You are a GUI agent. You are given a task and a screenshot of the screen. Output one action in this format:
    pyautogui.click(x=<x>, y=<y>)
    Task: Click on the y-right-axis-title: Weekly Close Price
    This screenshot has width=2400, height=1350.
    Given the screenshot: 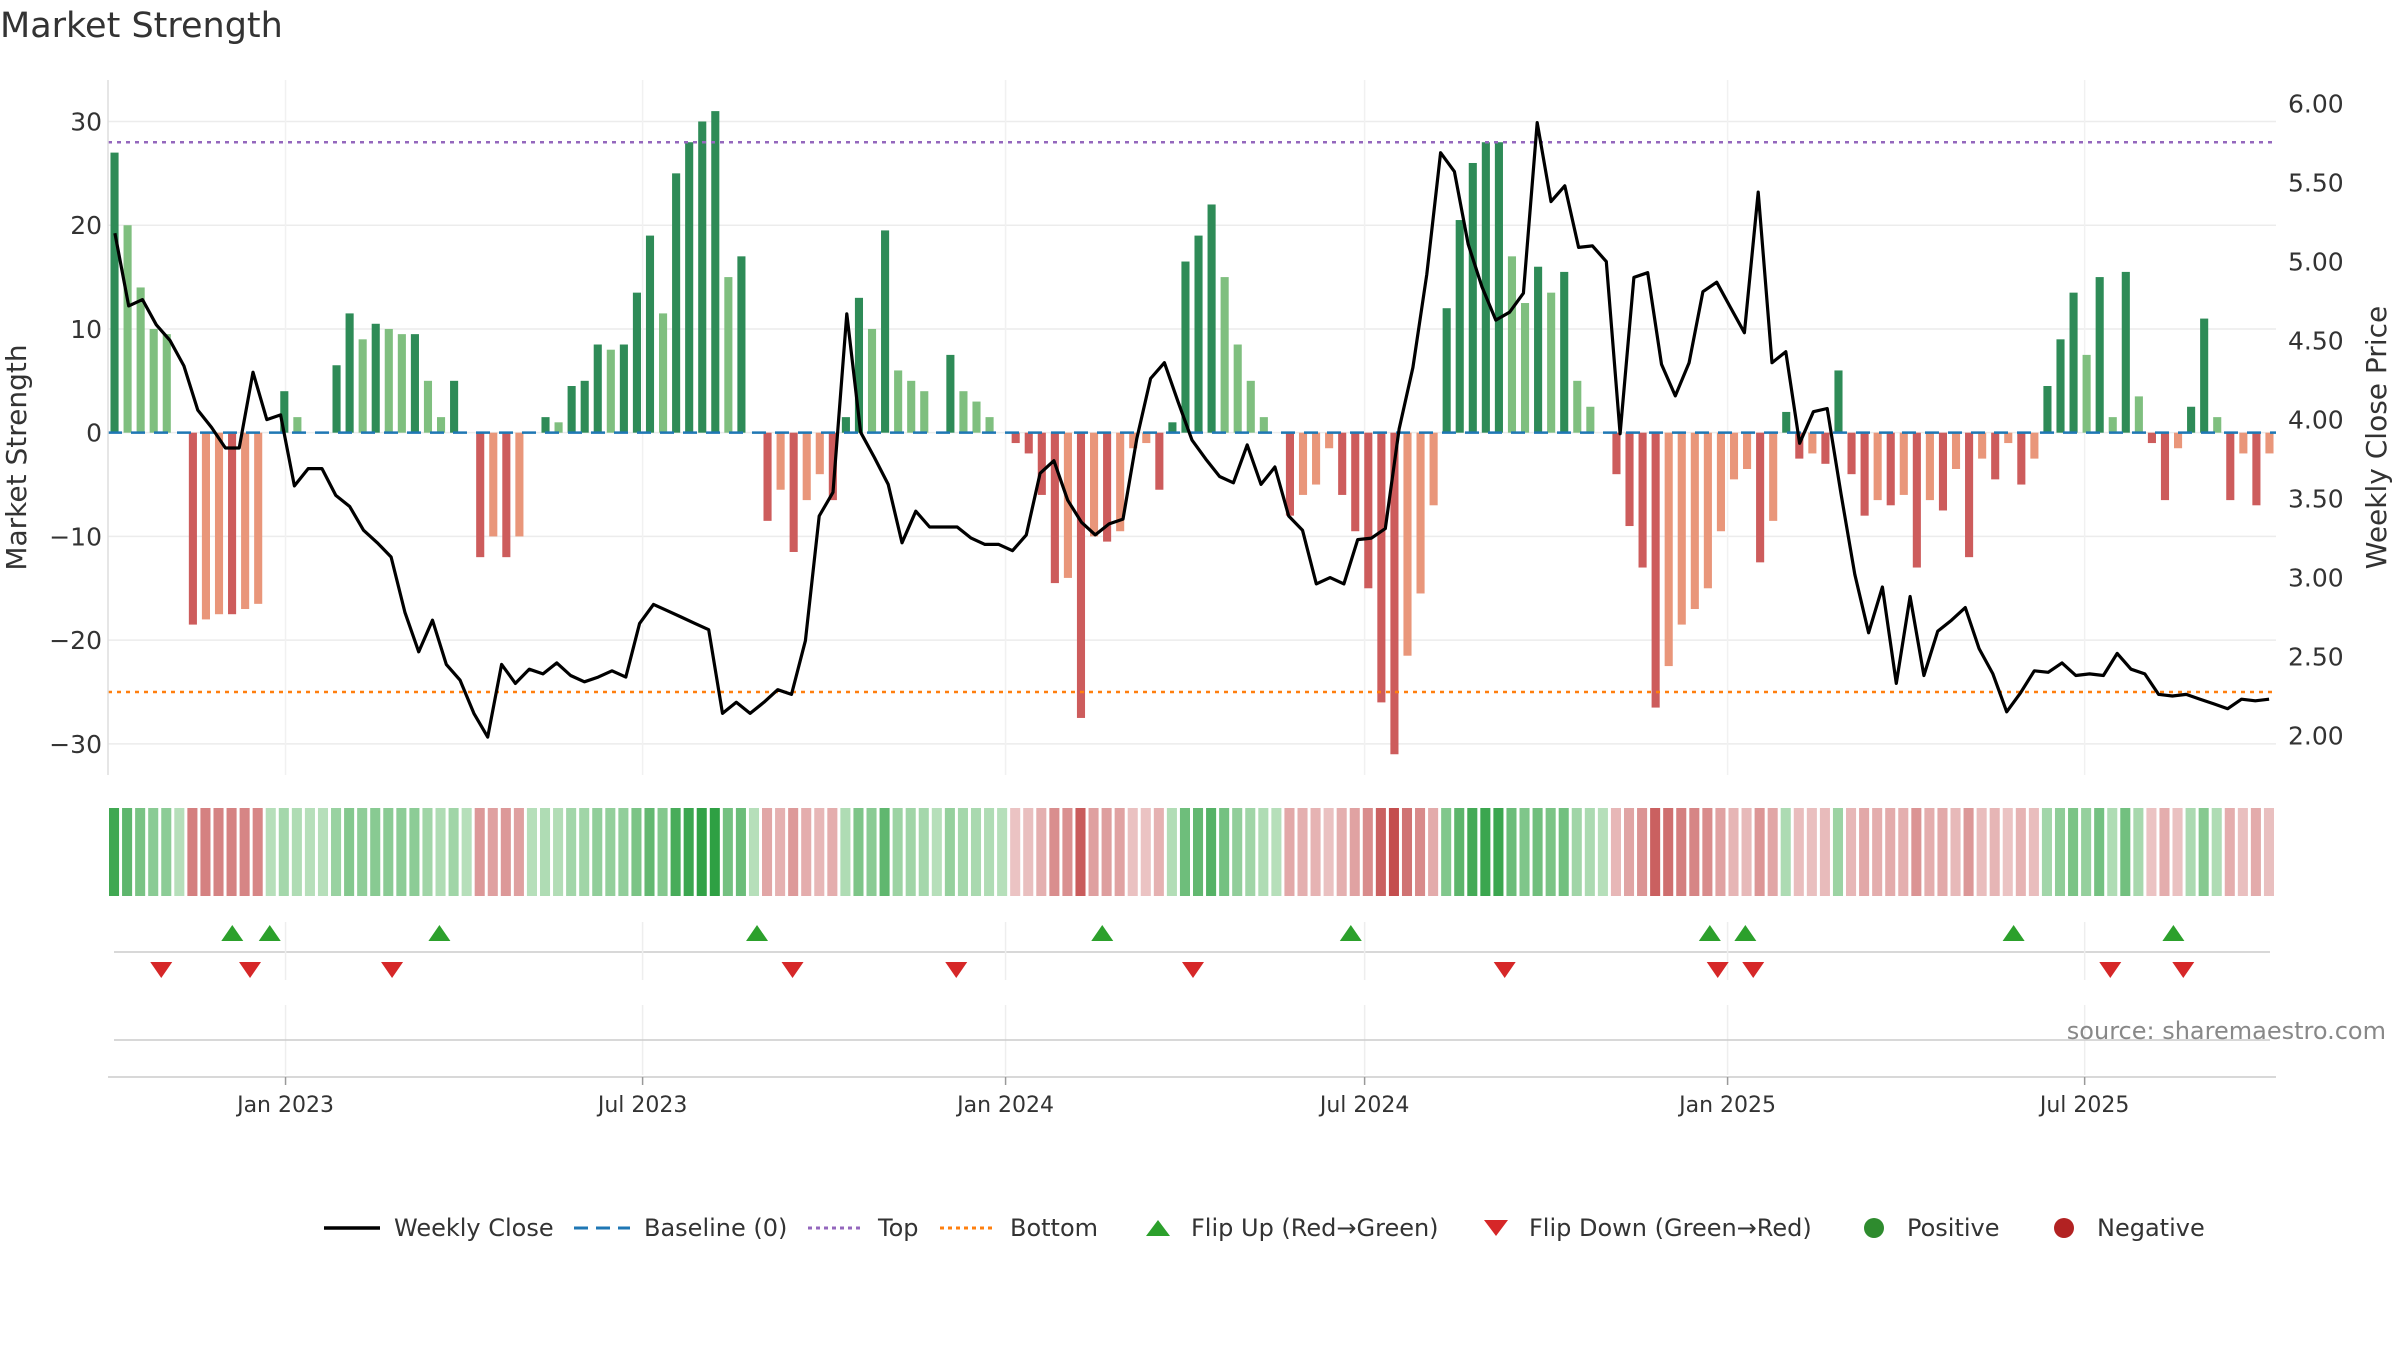 What is the action you would take?
    pyautogui.click(x=2376, y=437)
    